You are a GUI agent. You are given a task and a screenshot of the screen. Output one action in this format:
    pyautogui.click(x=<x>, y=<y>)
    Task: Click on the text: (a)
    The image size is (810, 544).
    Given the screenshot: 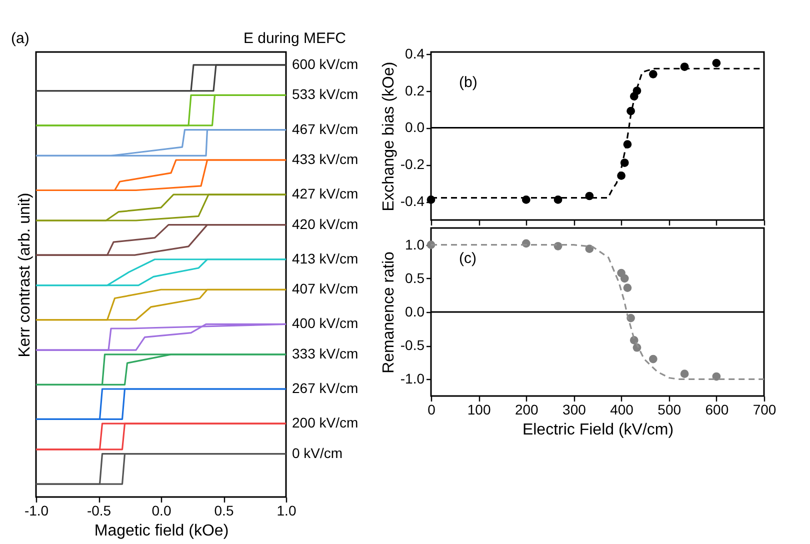 What is the action you would take?
    pyautogui.click(x=20, y=38)
    